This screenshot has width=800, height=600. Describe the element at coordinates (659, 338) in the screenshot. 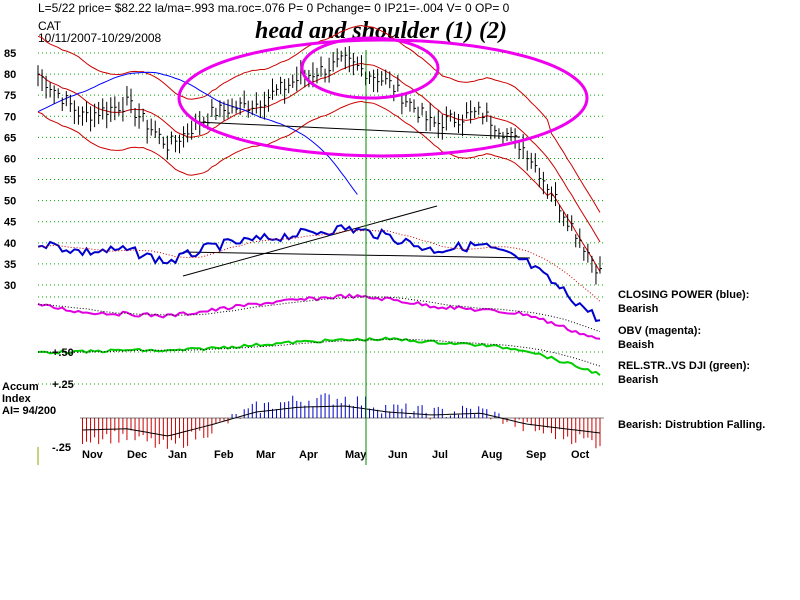

I see `obv-note: OBV (magenta): Beaish` at that location.